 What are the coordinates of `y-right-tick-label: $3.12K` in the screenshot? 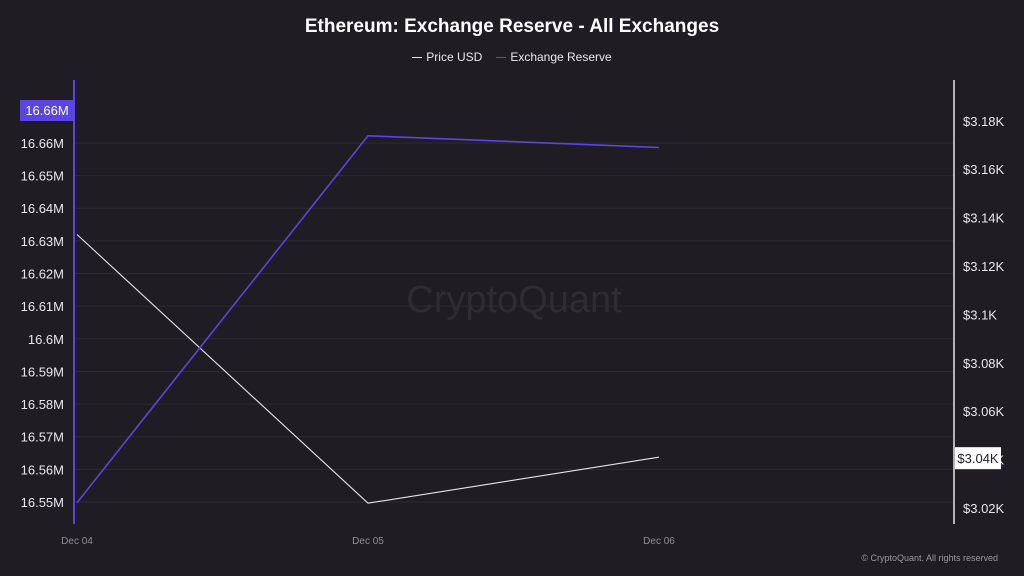 It's located at (984, 266).